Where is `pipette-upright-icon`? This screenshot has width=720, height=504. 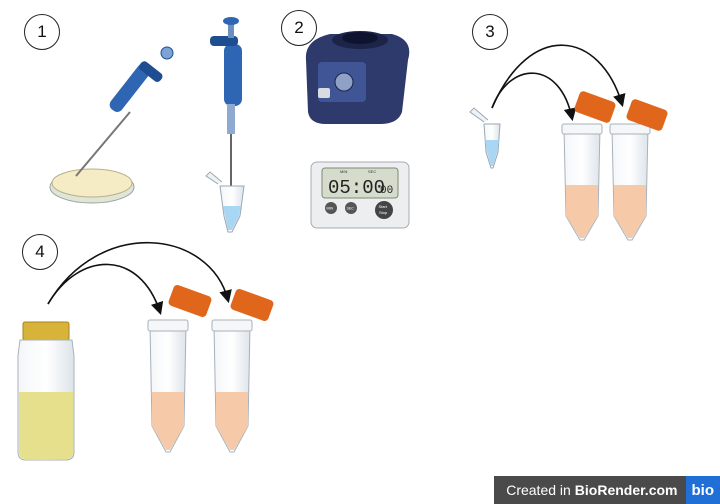
pipette-upright-icon is located at coordinates (226, 103).